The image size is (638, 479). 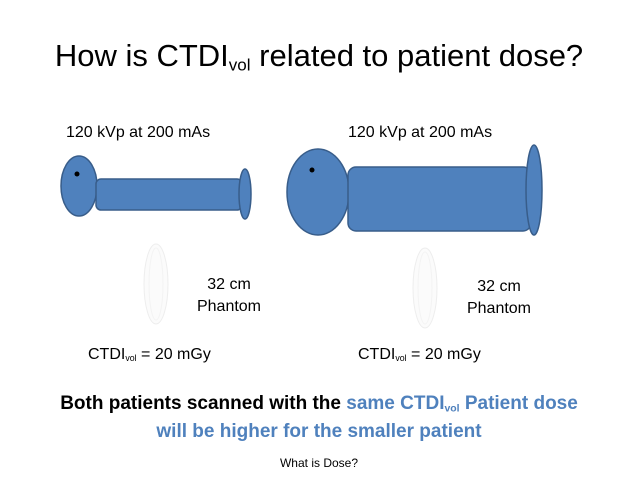 I want to click on small-patient-figure, so click(x=156, y=187).